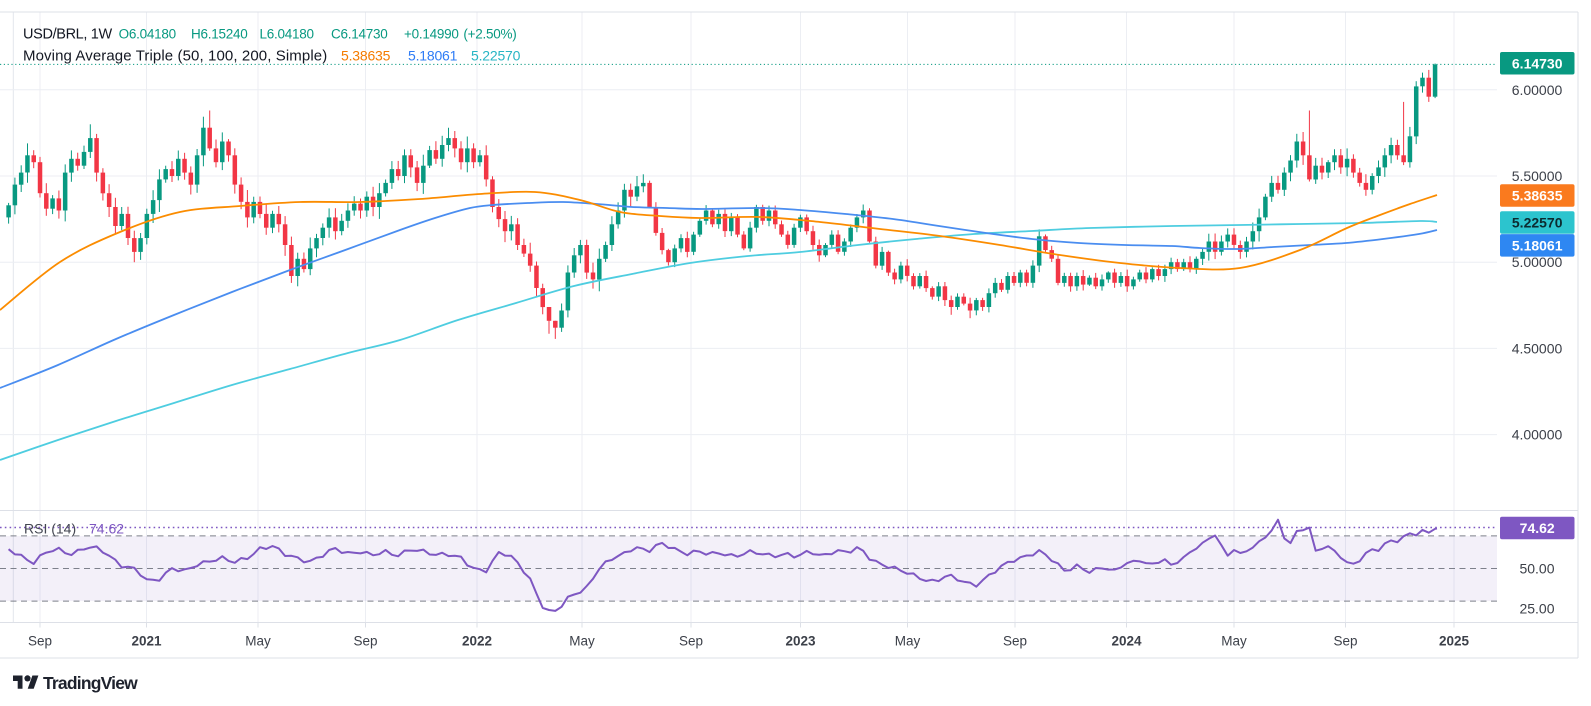 The width and height of the screenshot is (1591, 706). What do you see at coordinates (1126, 641) in the screenshot?
I see `svg-text: 2024` at bounding box center [1126, 641].